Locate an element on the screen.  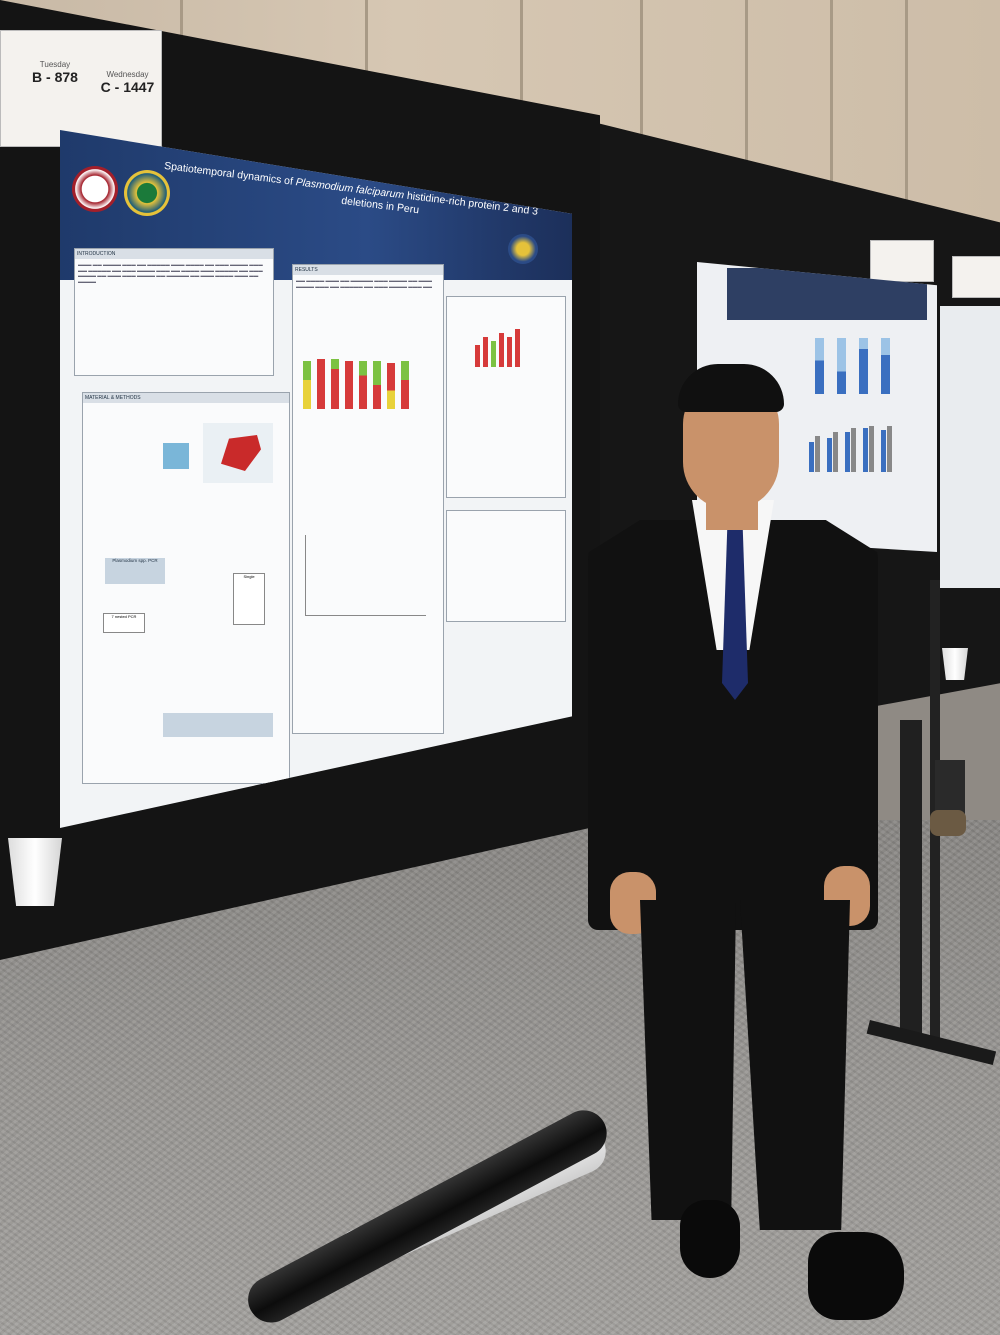
label-code: C - 1447 is located at coordinates (127, 87).